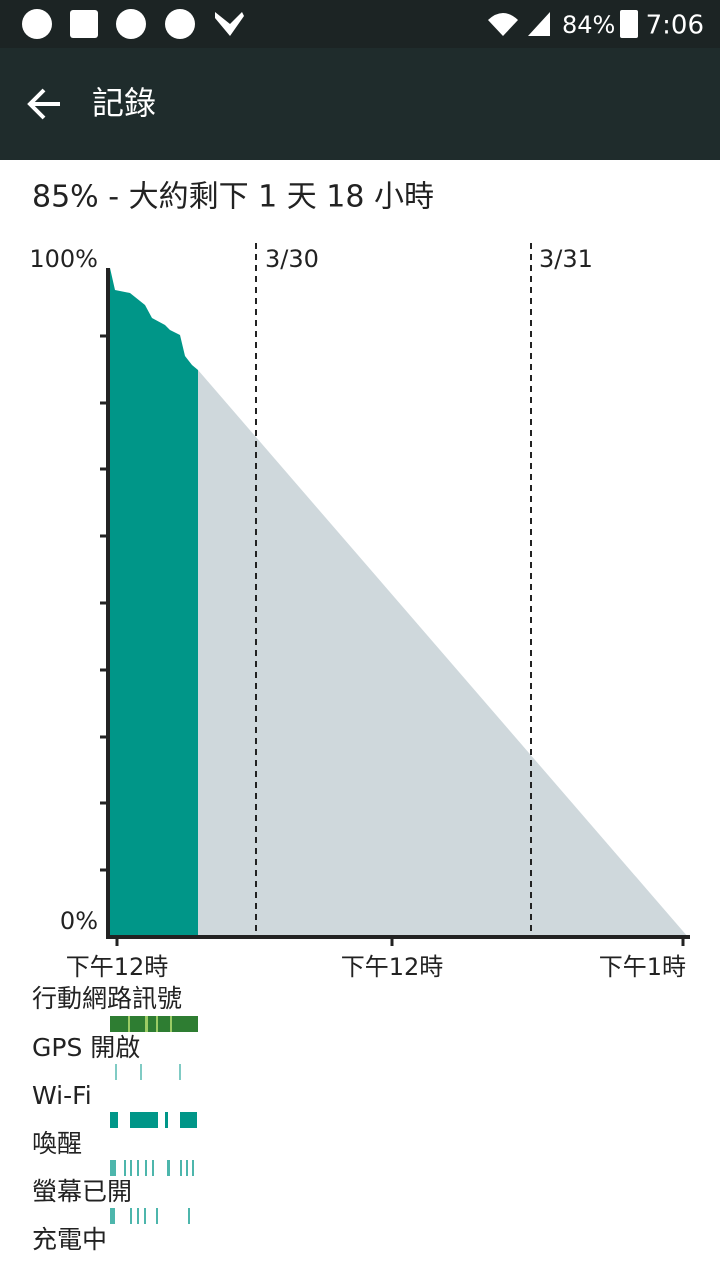 Image resolution: width=720 pixels, height=1284 pixels. Describe the element at coordinates (152, 1168) in the screenshot. I see `awake-bars` at that location.